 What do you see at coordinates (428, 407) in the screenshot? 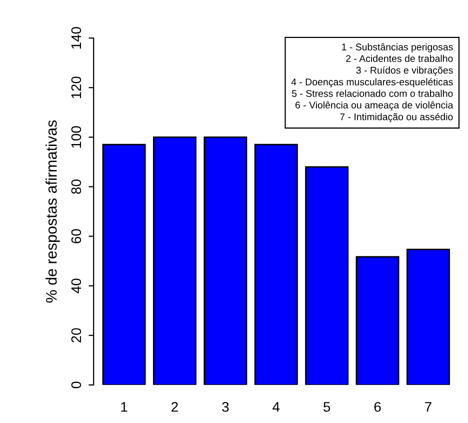
I see `x-tick-label: 7` at bounding box center [428, 407].